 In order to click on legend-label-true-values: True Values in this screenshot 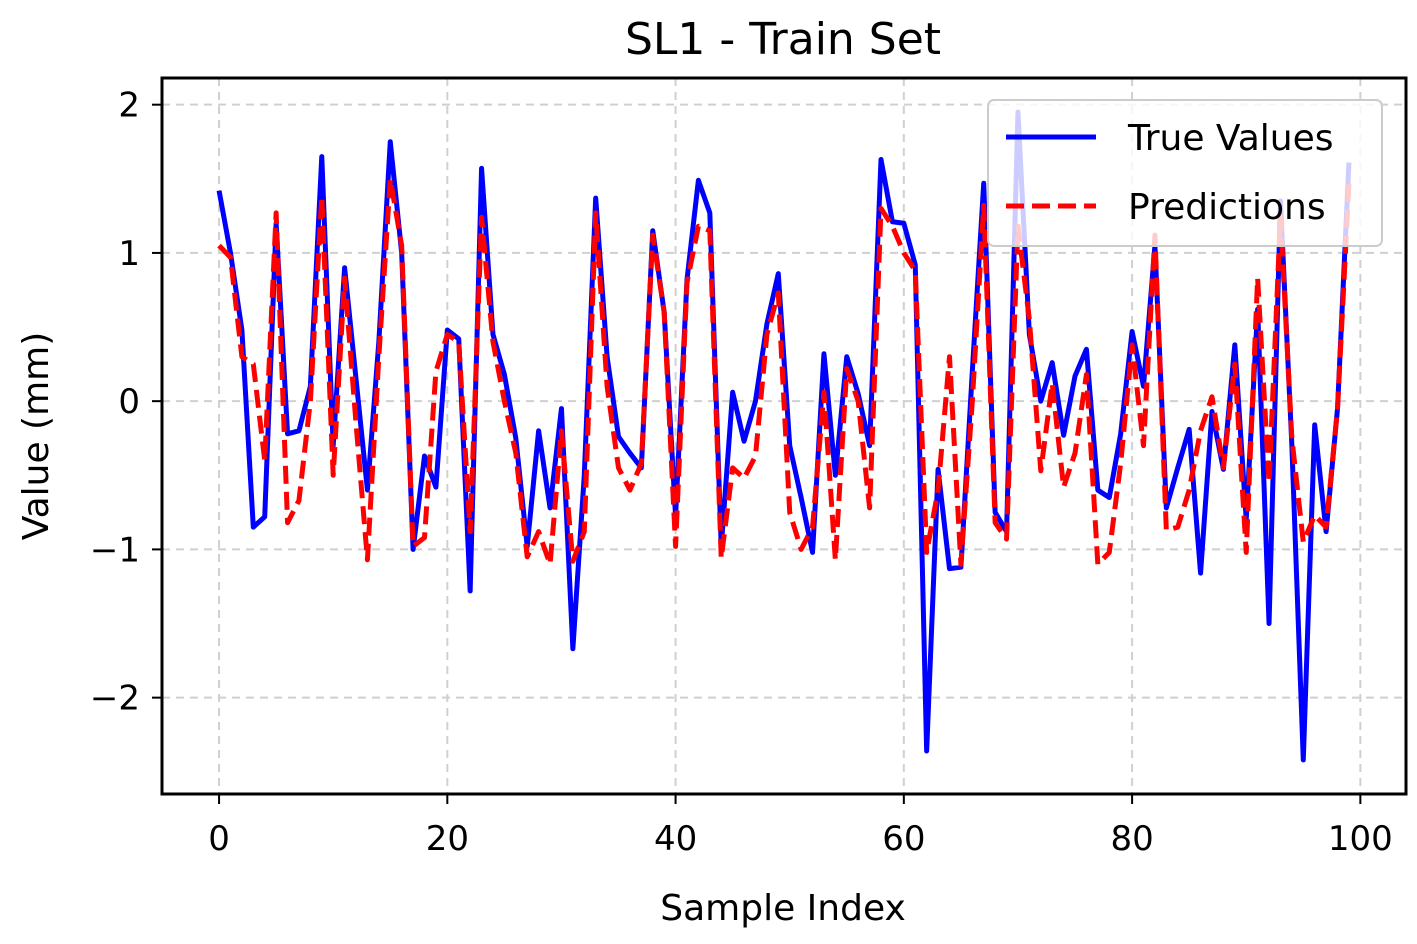, I will do `click(1230, 138)`.